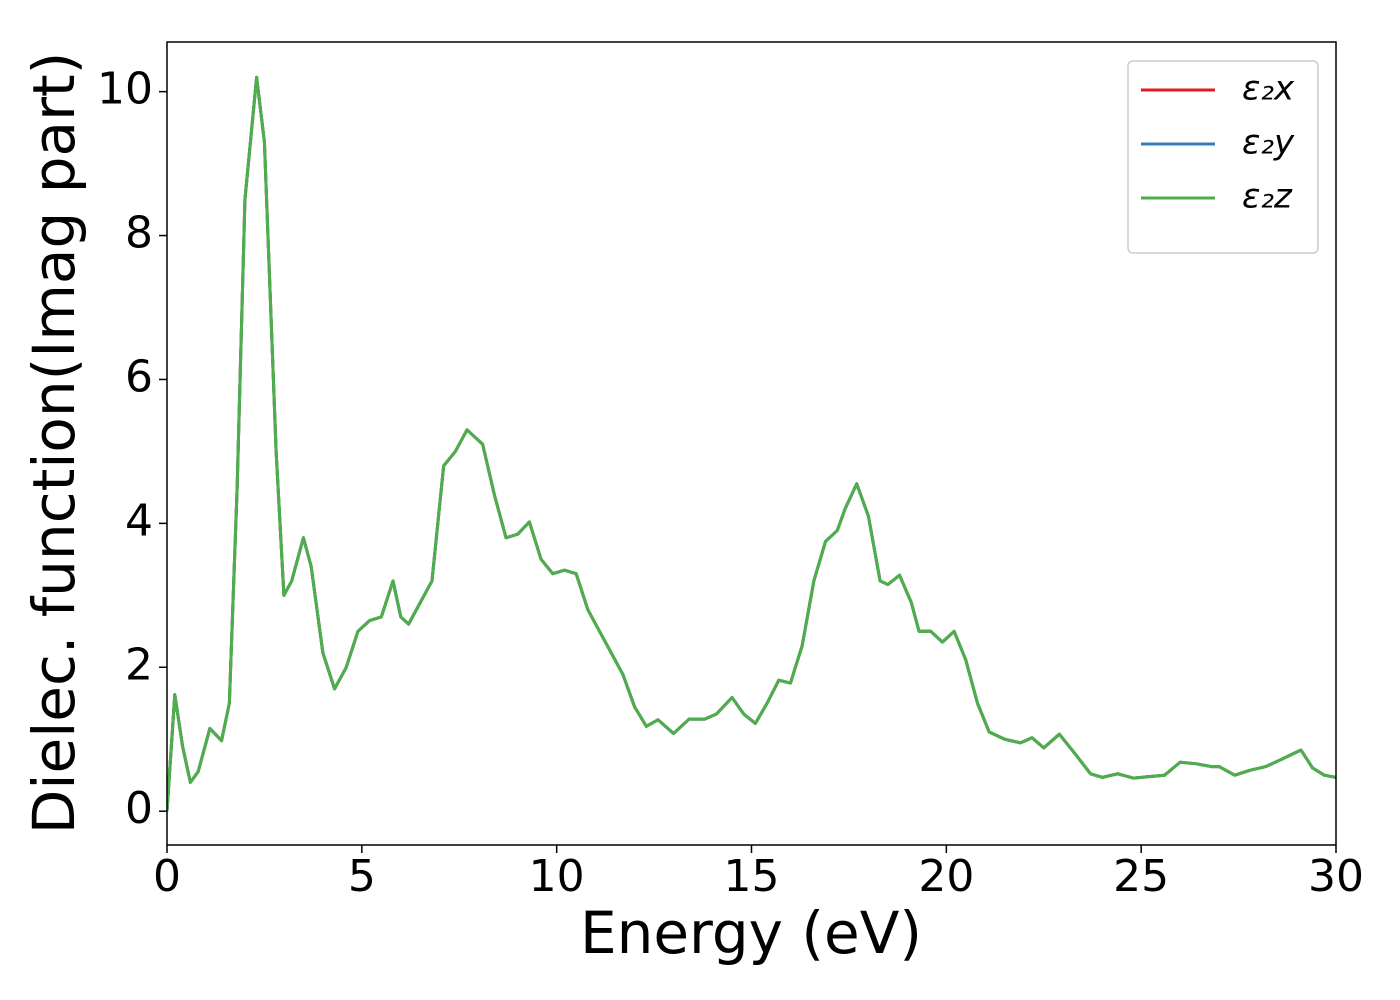  Describe the element at coordinates (139, 233) in the screenshot. I see `y-tick-label: 8` at that location.